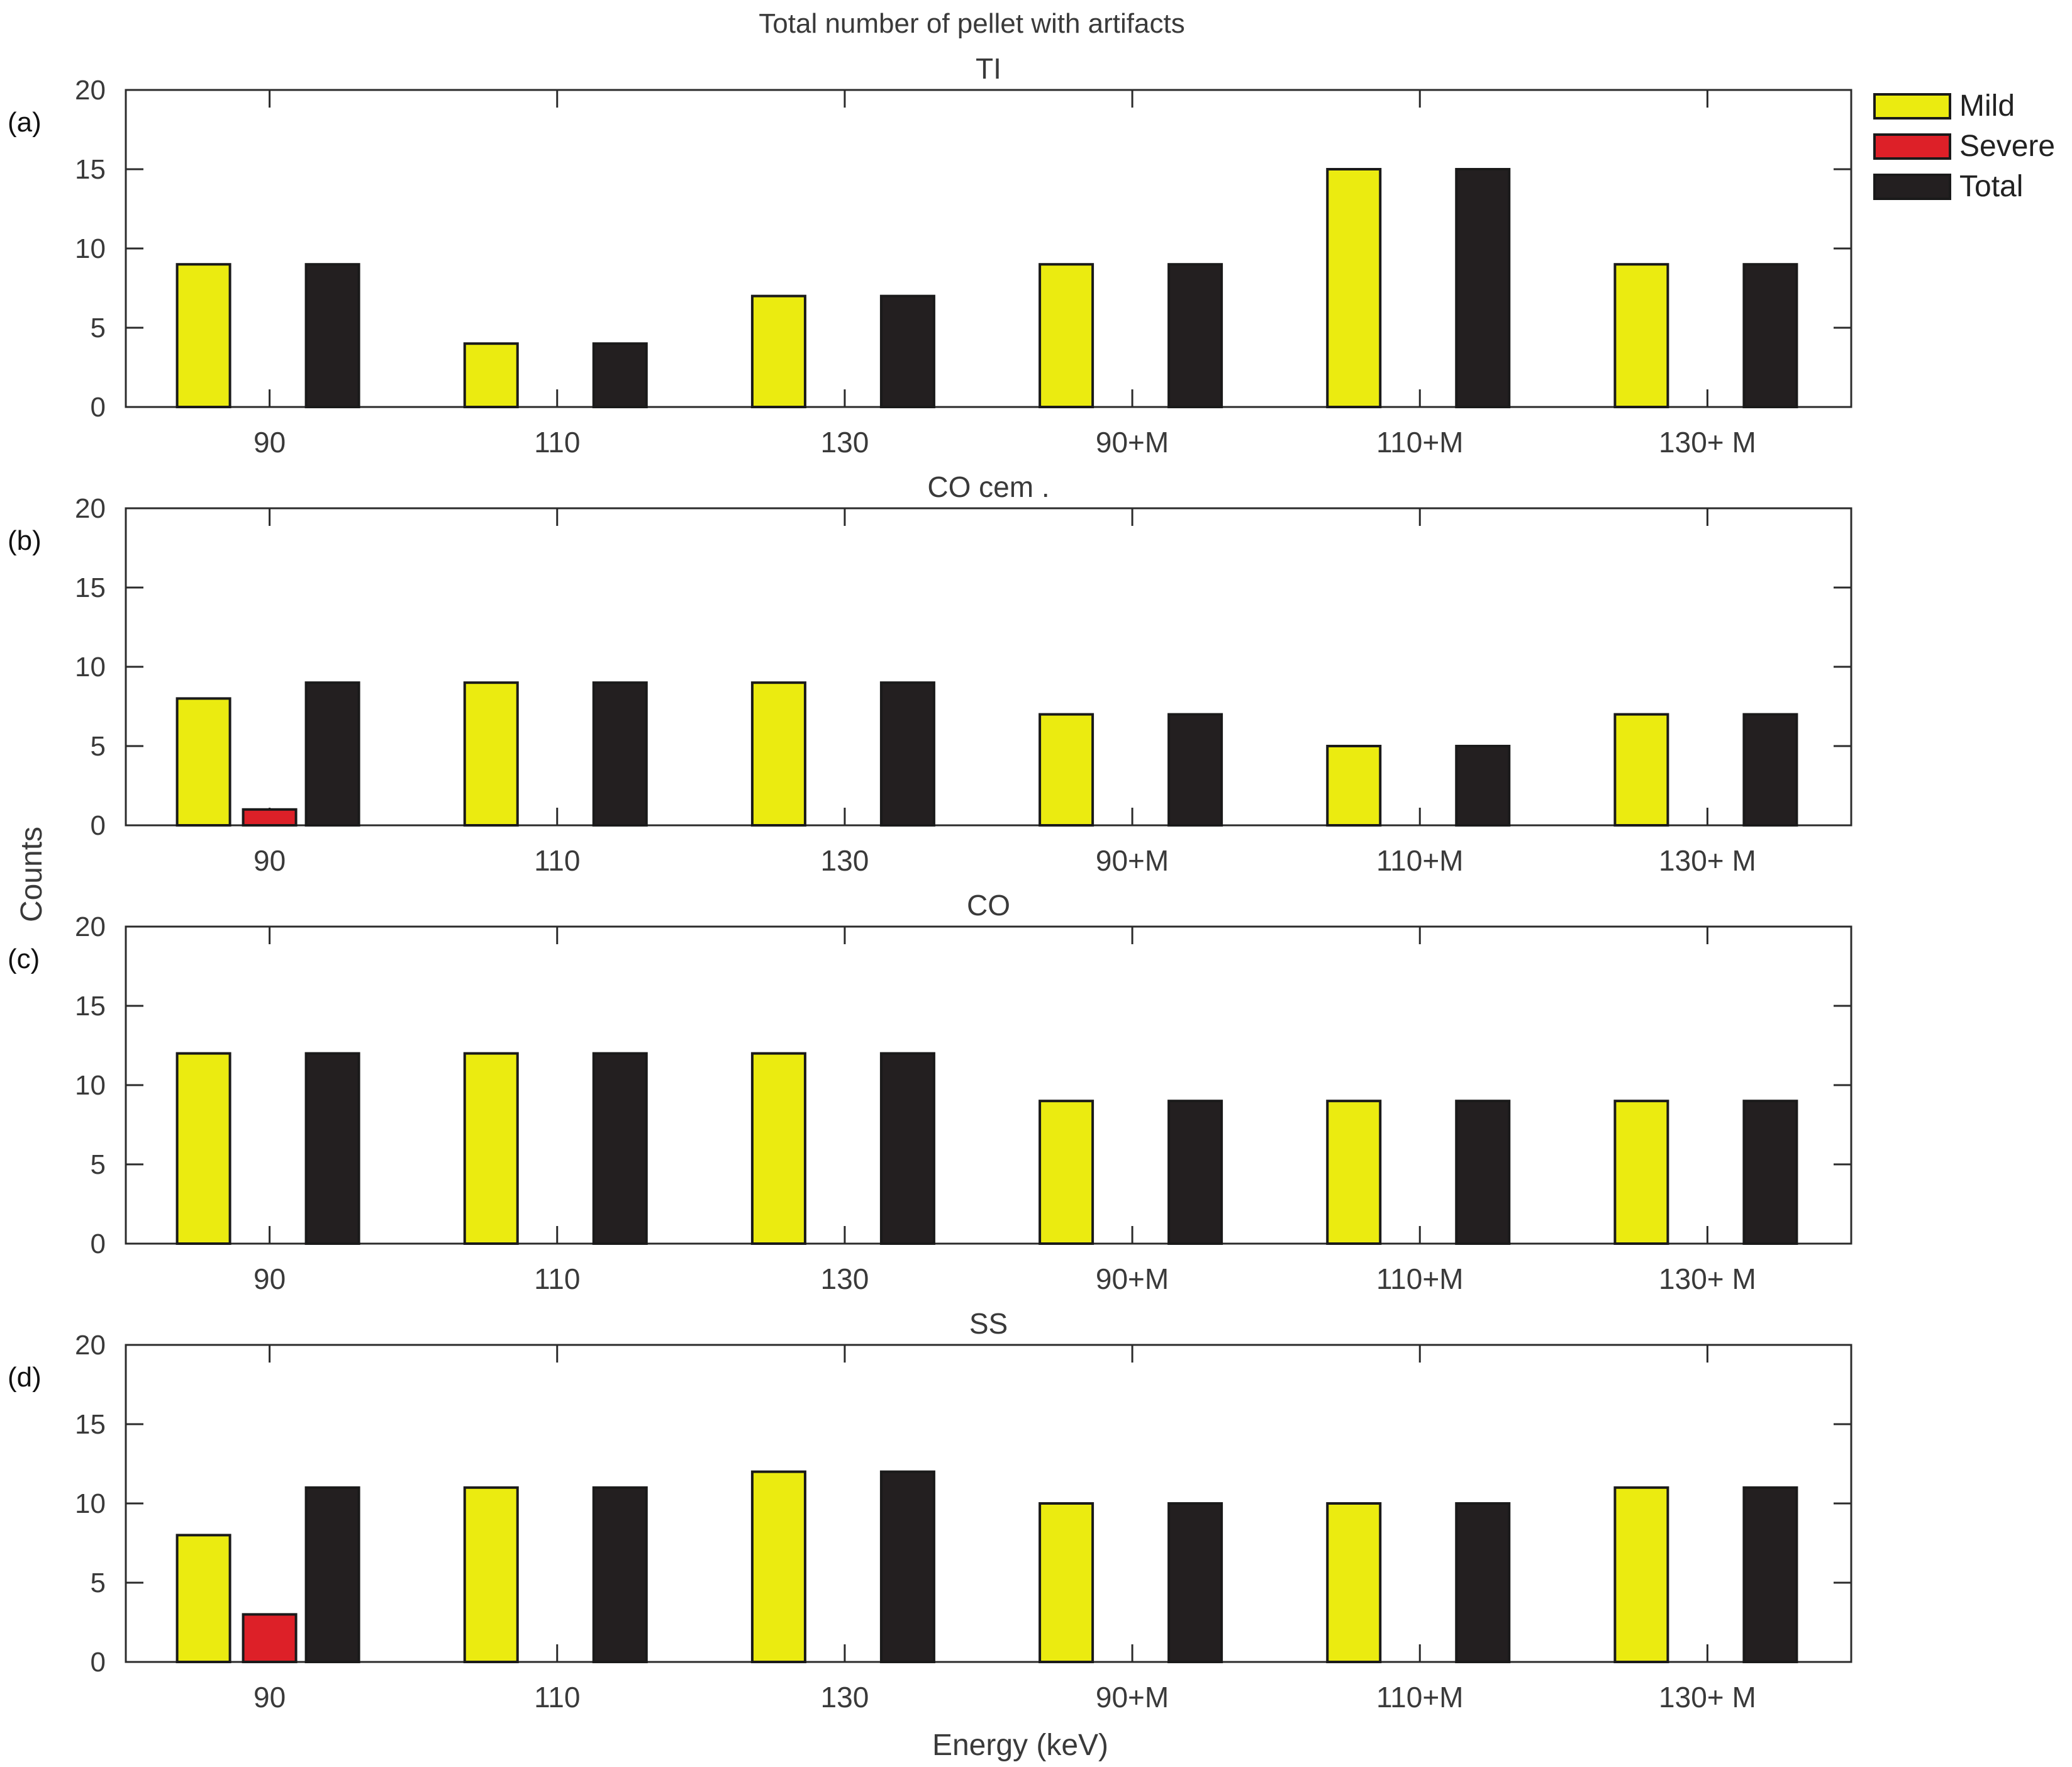 This screenshot has width=2072, height=1767. What do you see at coordinates (988, 487) in the screenshot?
I see `panel-title: CO cem .` at bounding box center [988, 487].